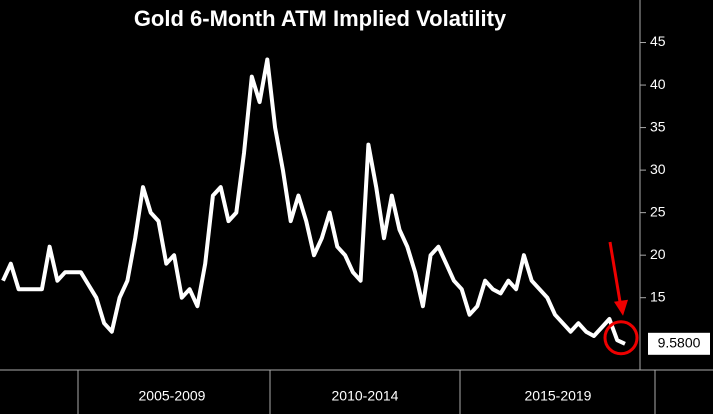  What do you see at coordinates (172, 396) in the screenshot?
I see `x-period-label: 2005-2009` at bounding box center [172, 396].